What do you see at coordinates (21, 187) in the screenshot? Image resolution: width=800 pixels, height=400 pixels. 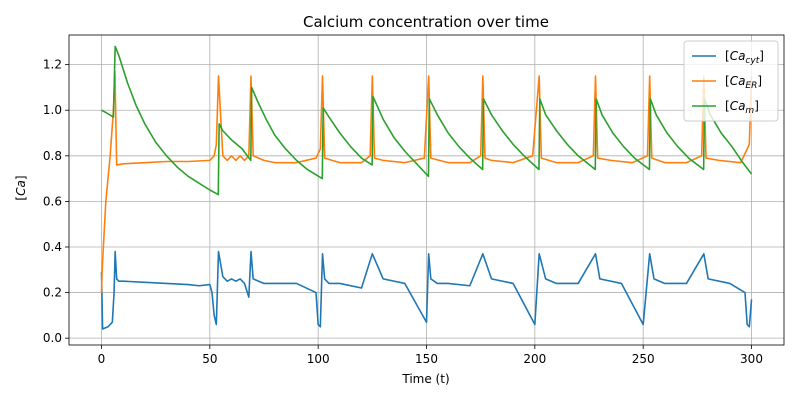 I see `y-axis-label: [Ca]` at bounding box center [21, 187].